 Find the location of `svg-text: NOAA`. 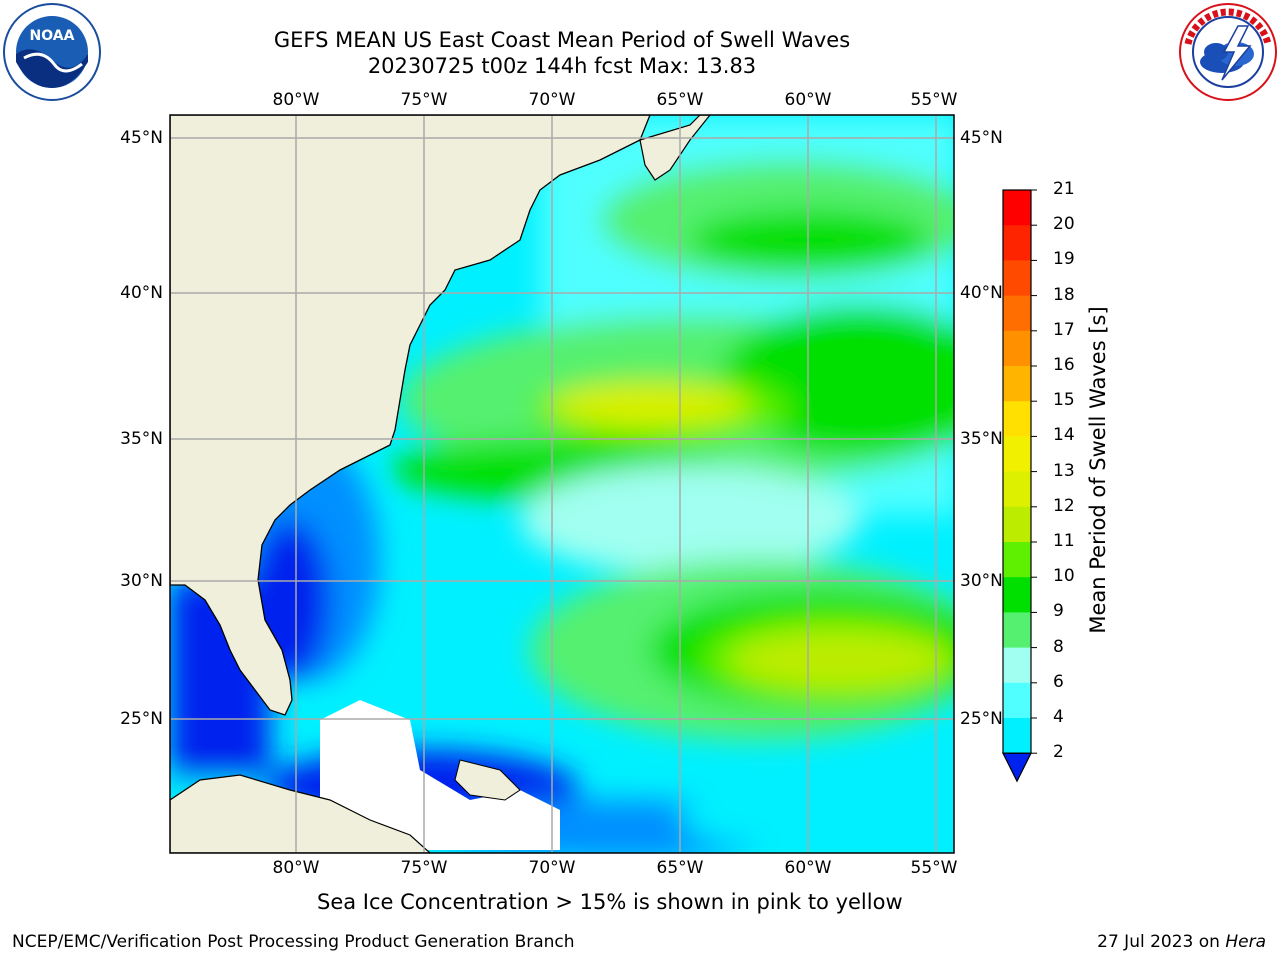

svg-text: NOAA is located at coordinates (52, 36).